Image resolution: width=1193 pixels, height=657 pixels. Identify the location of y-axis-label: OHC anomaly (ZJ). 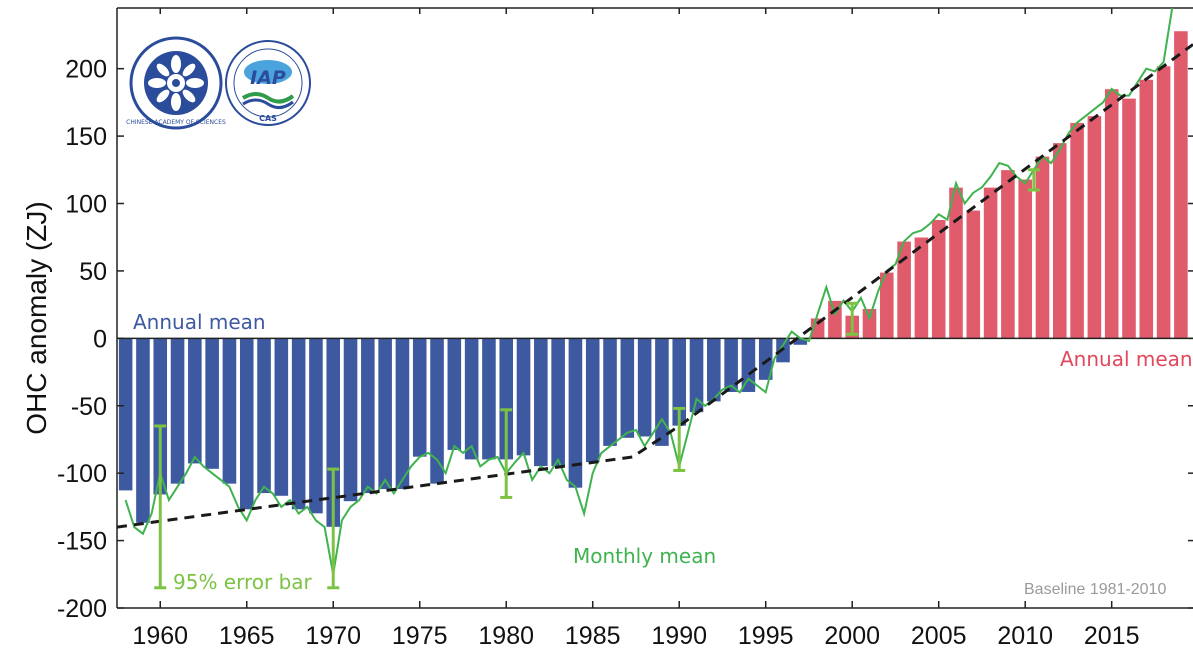
(36, 317).